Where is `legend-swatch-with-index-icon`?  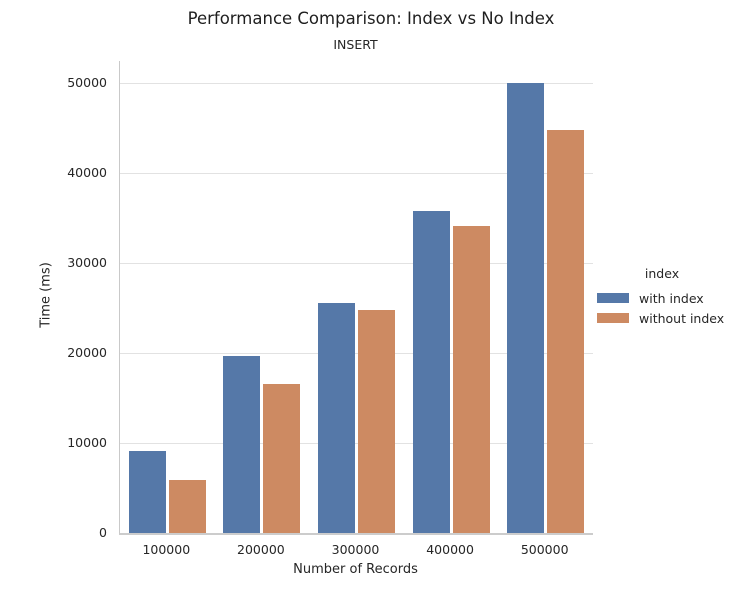 legend-swatch-with-index-icon is located at coordinates (613, 298).